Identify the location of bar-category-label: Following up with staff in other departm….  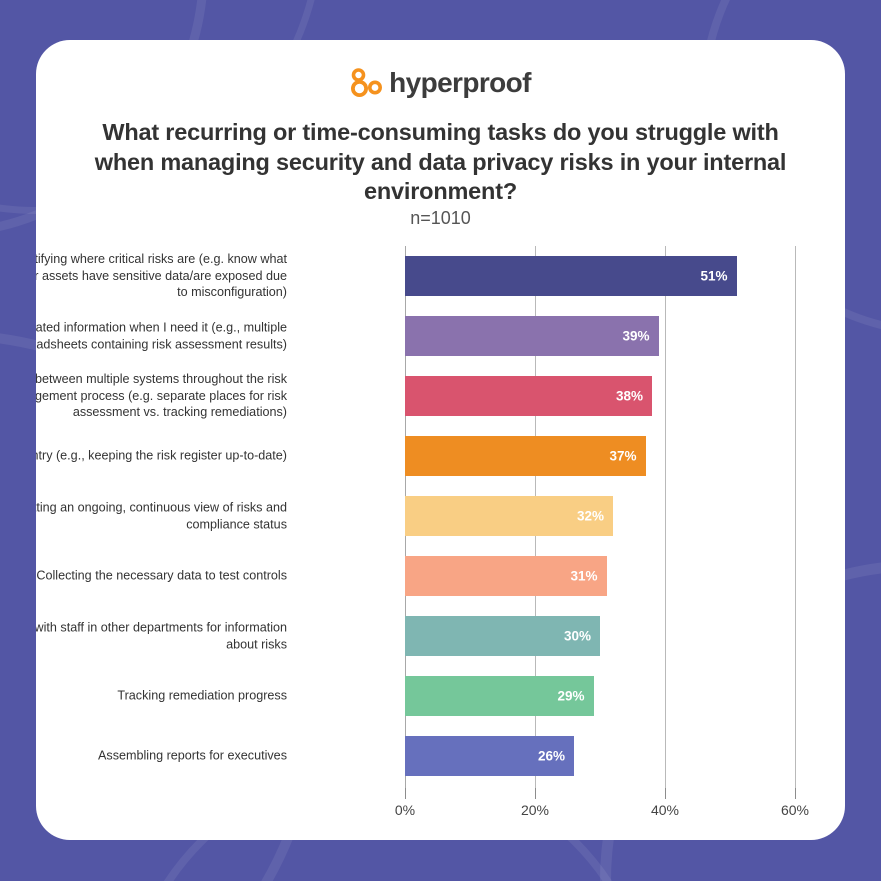
(161, 635).